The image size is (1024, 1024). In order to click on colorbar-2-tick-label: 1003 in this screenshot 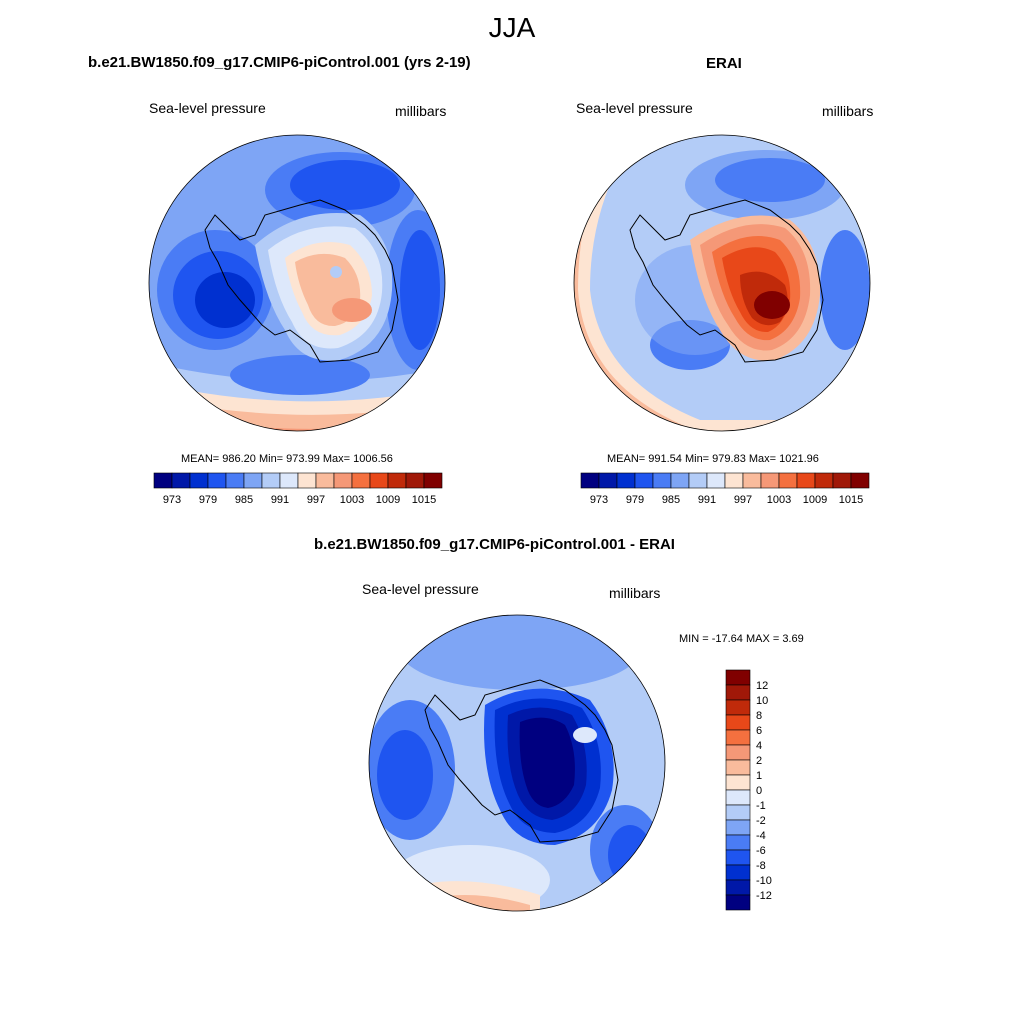, I will do `click(779, 500)`.